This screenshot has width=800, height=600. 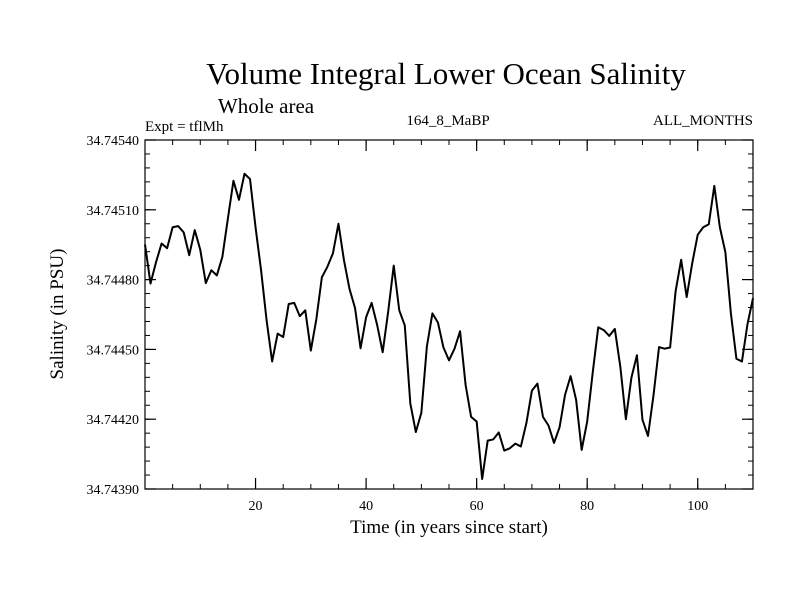 What do you see at coordinates (113, 281) in the screenshot?
I see `y-tick-label: 34.74480` at bounding box center [113, 281].